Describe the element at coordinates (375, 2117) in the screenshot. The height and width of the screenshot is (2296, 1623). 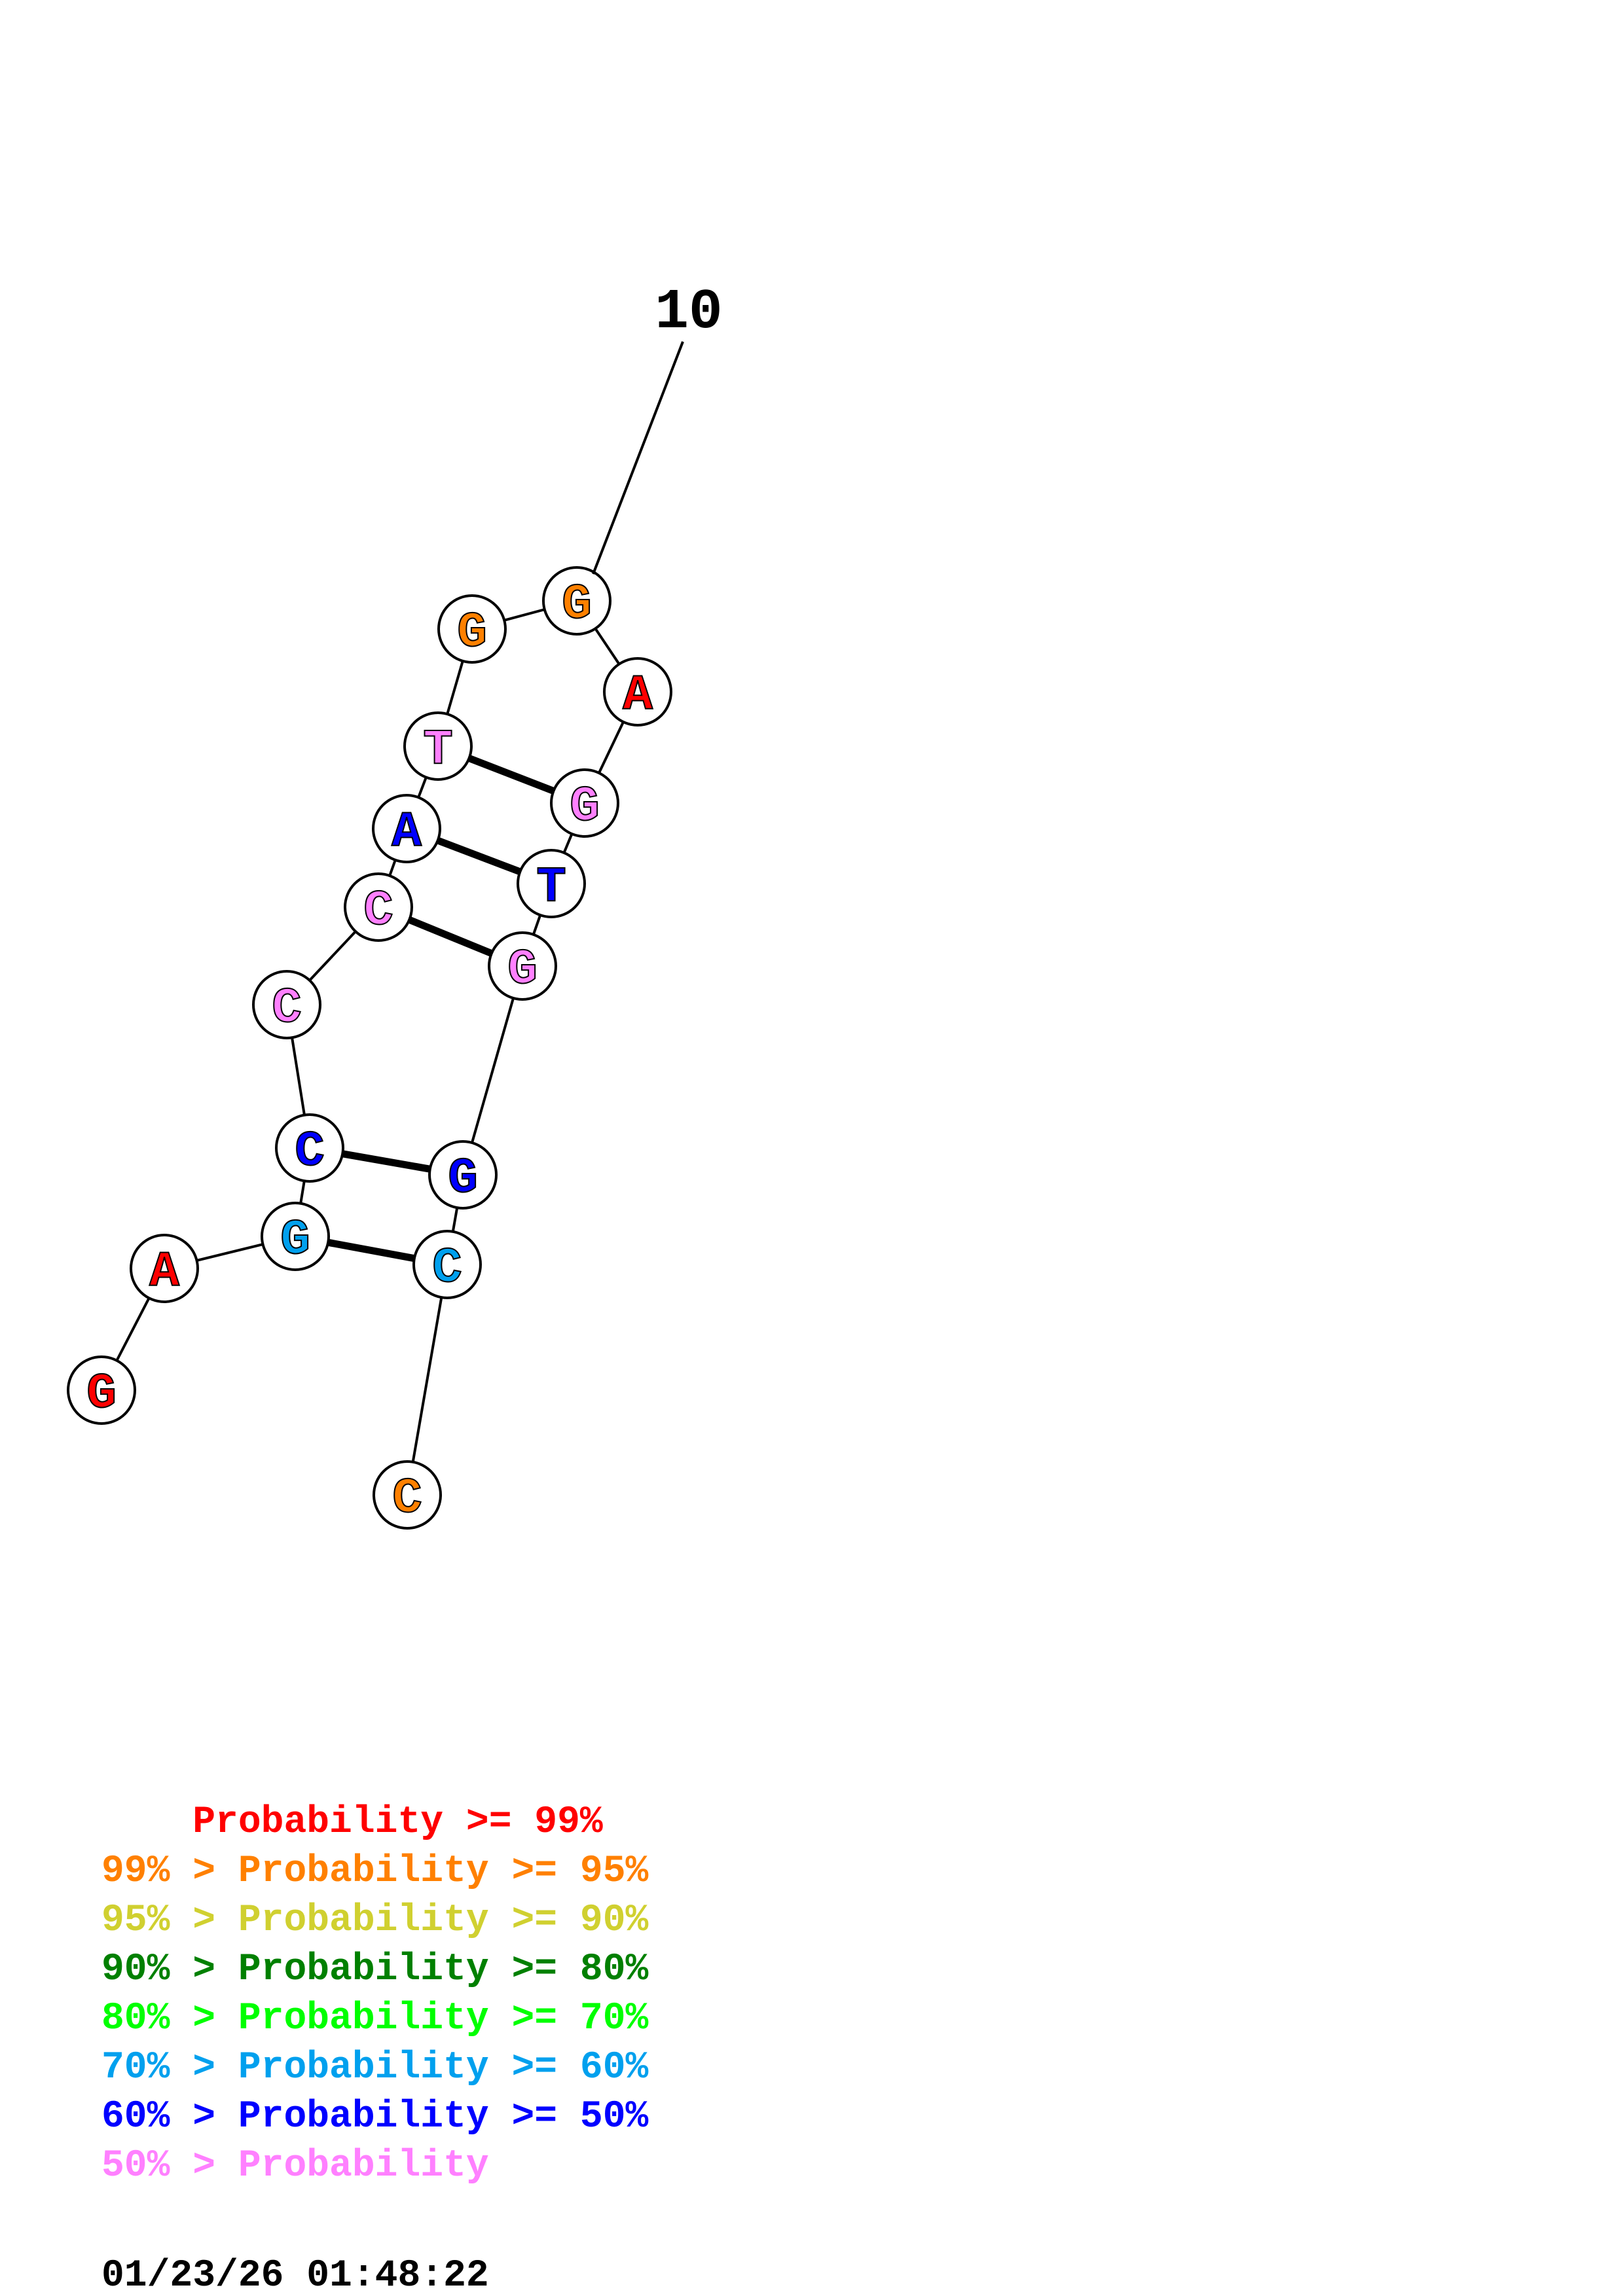
I see `legend-row: 60% > Probability >= 50%` at that location.